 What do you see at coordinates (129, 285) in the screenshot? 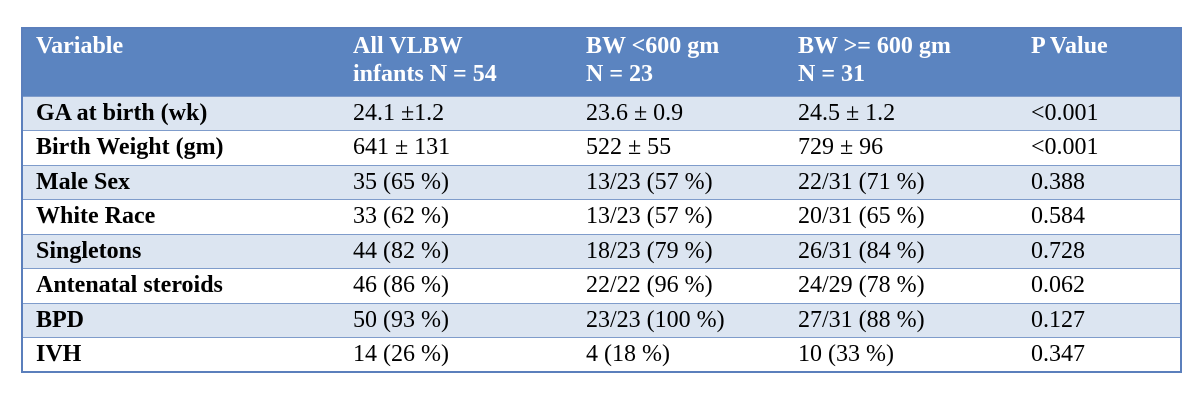
I see `row-variable: Antenatal steroids` at bounding box center [129, 285].